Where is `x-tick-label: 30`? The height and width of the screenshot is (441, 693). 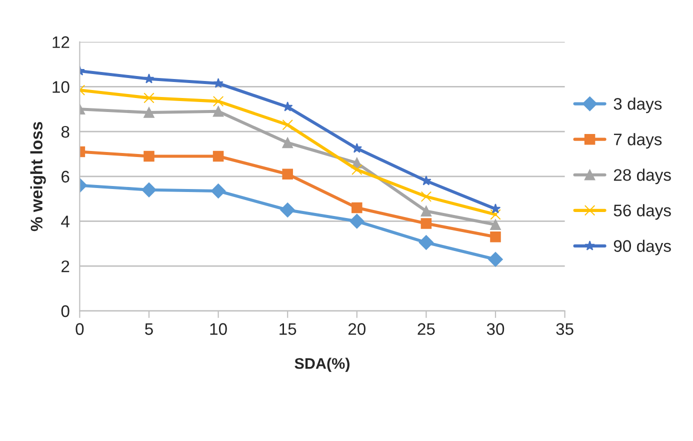 x-tick-label: 30 is located at coordinates (495, 329).